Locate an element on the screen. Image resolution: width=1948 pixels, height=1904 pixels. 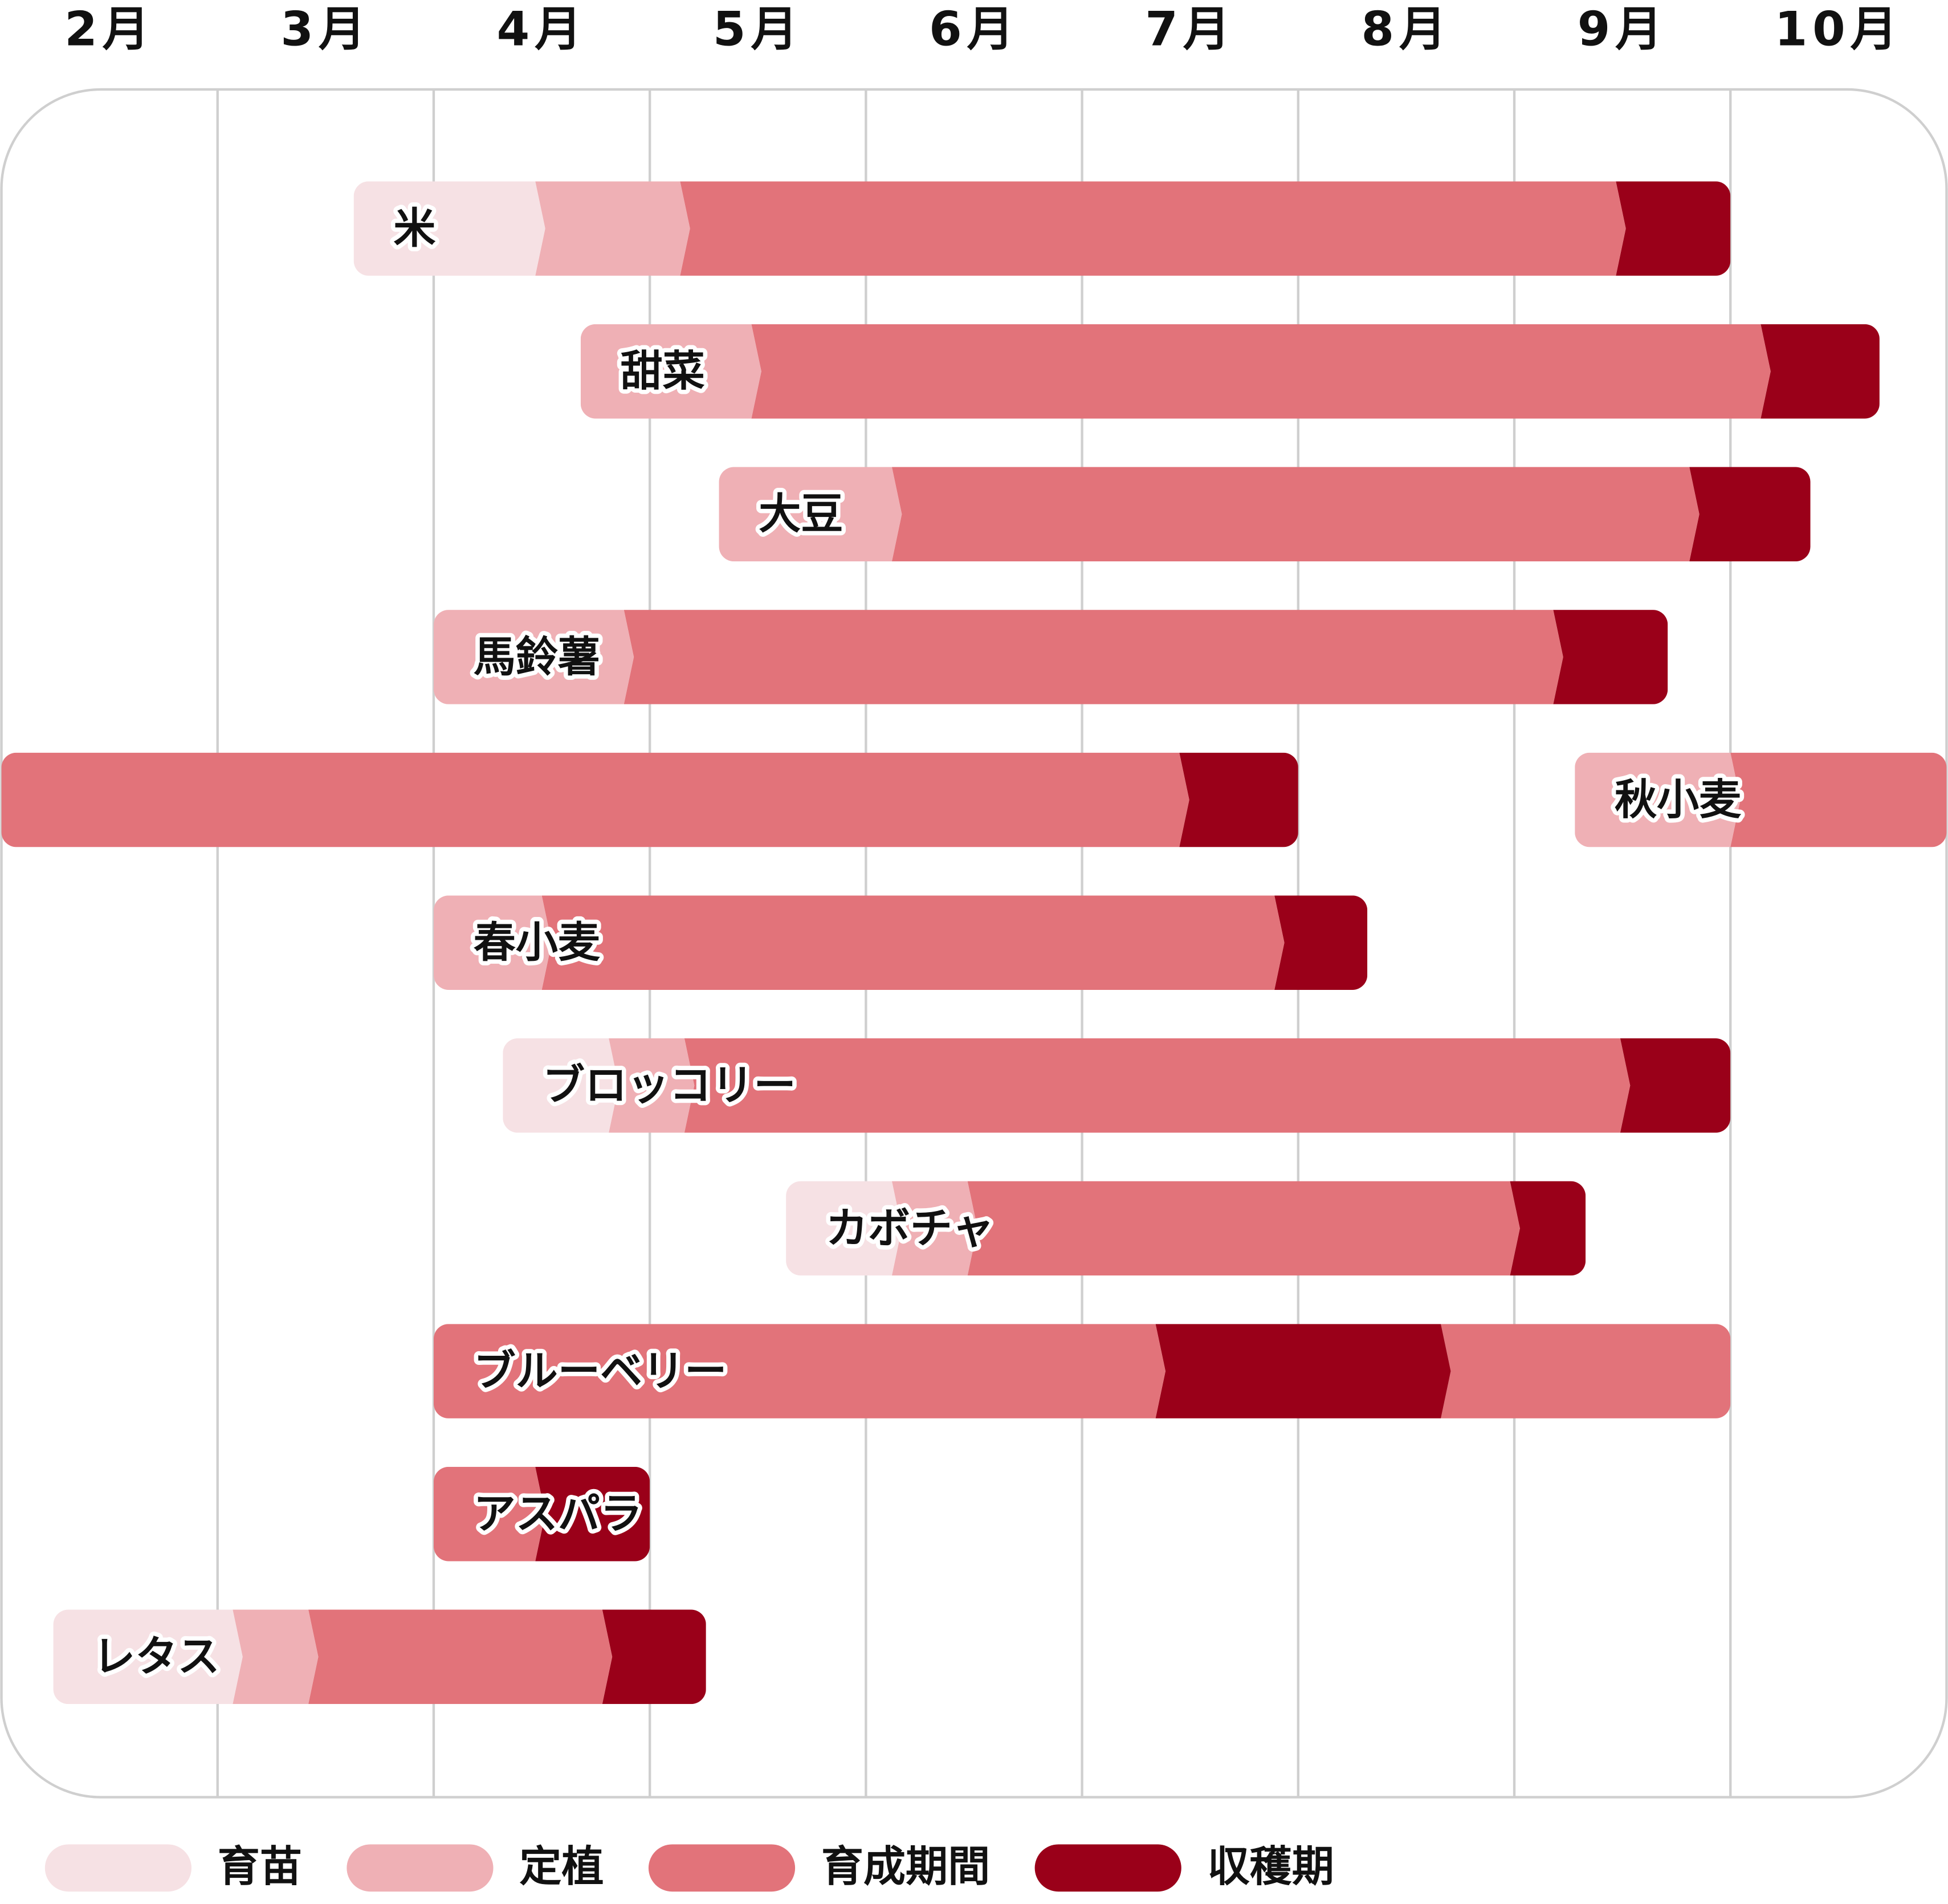
task-label: 春小麦 is located at coordinates (537, 942).